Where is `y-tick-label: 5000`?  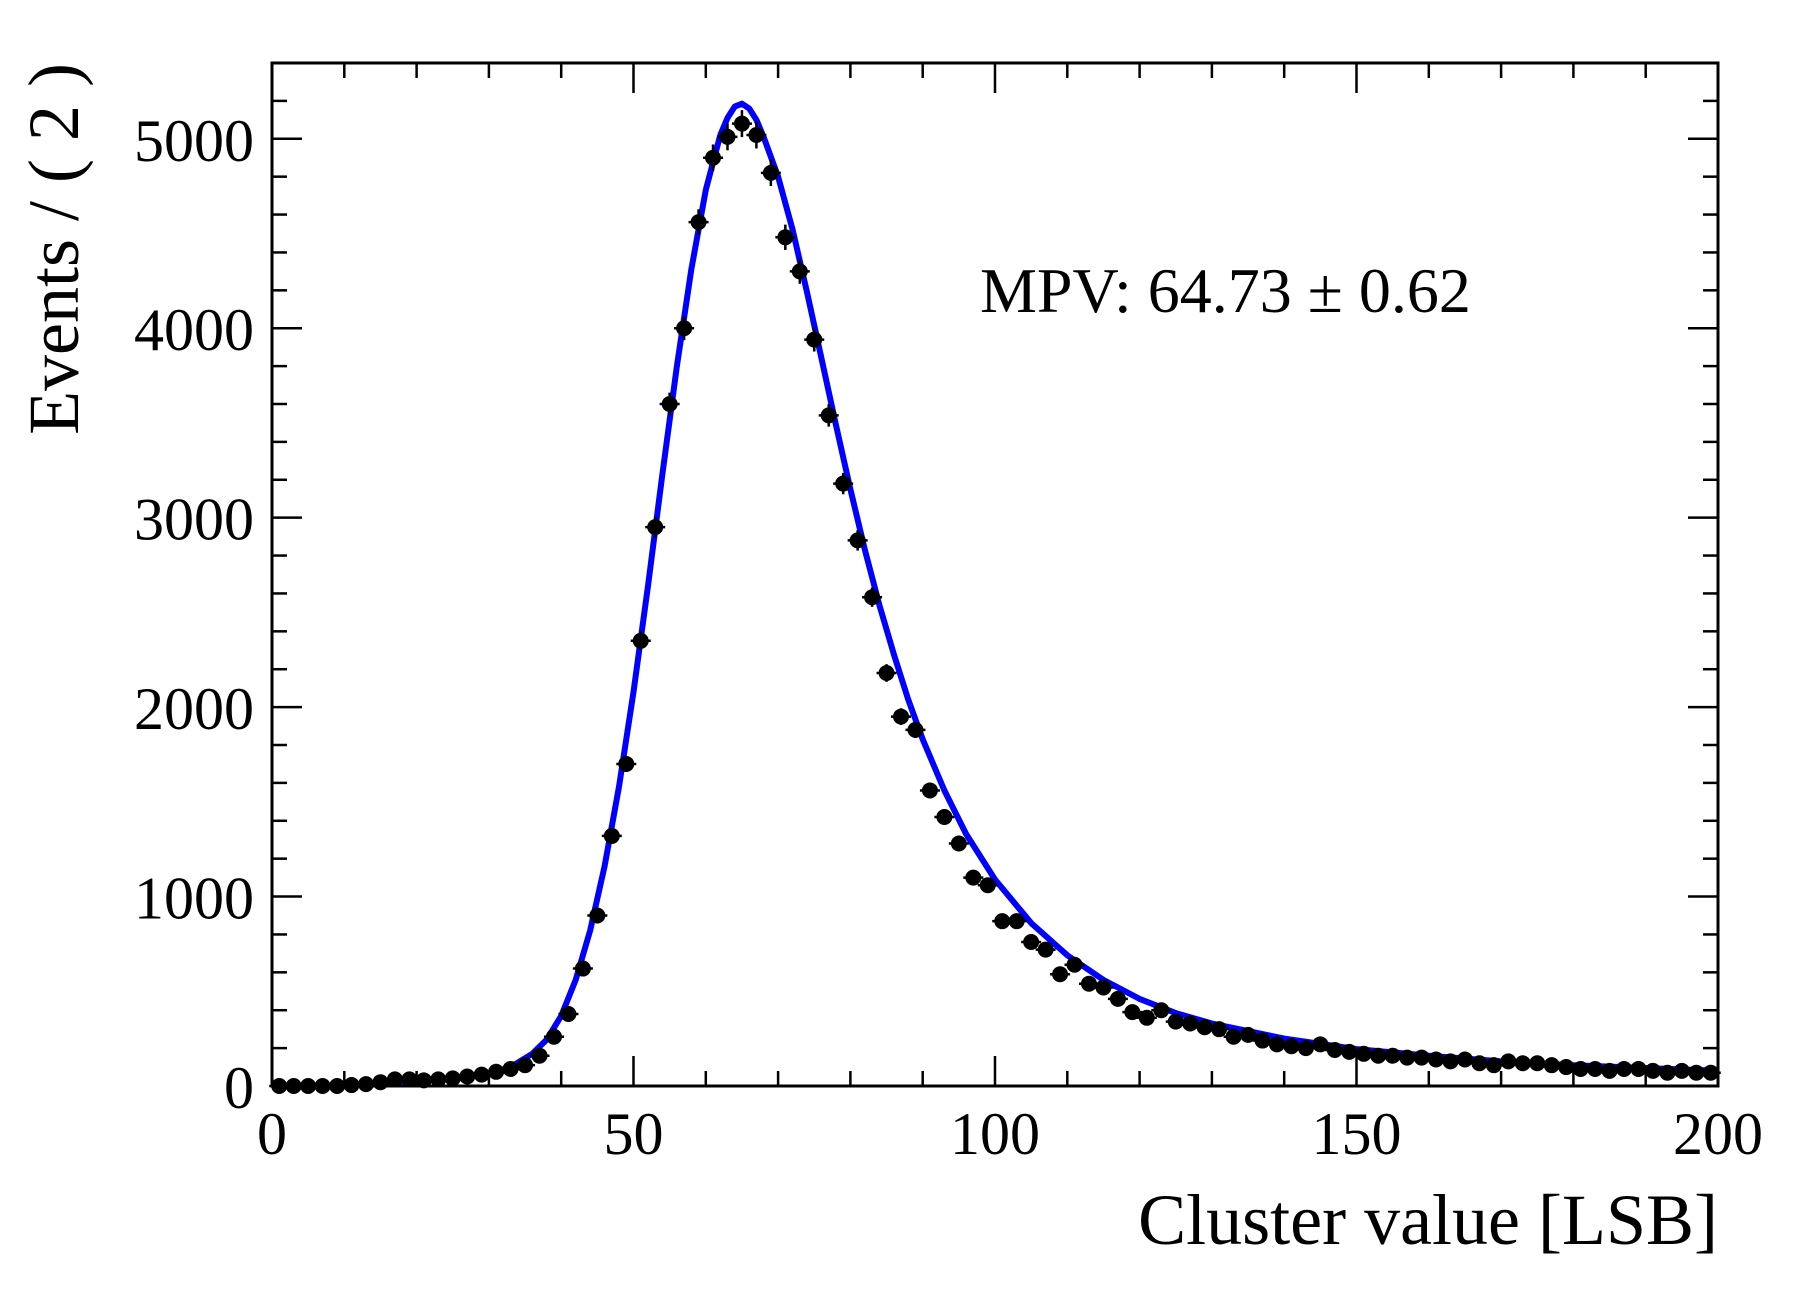
y-tick-label: 5000 is located at coordinates (194, 141).